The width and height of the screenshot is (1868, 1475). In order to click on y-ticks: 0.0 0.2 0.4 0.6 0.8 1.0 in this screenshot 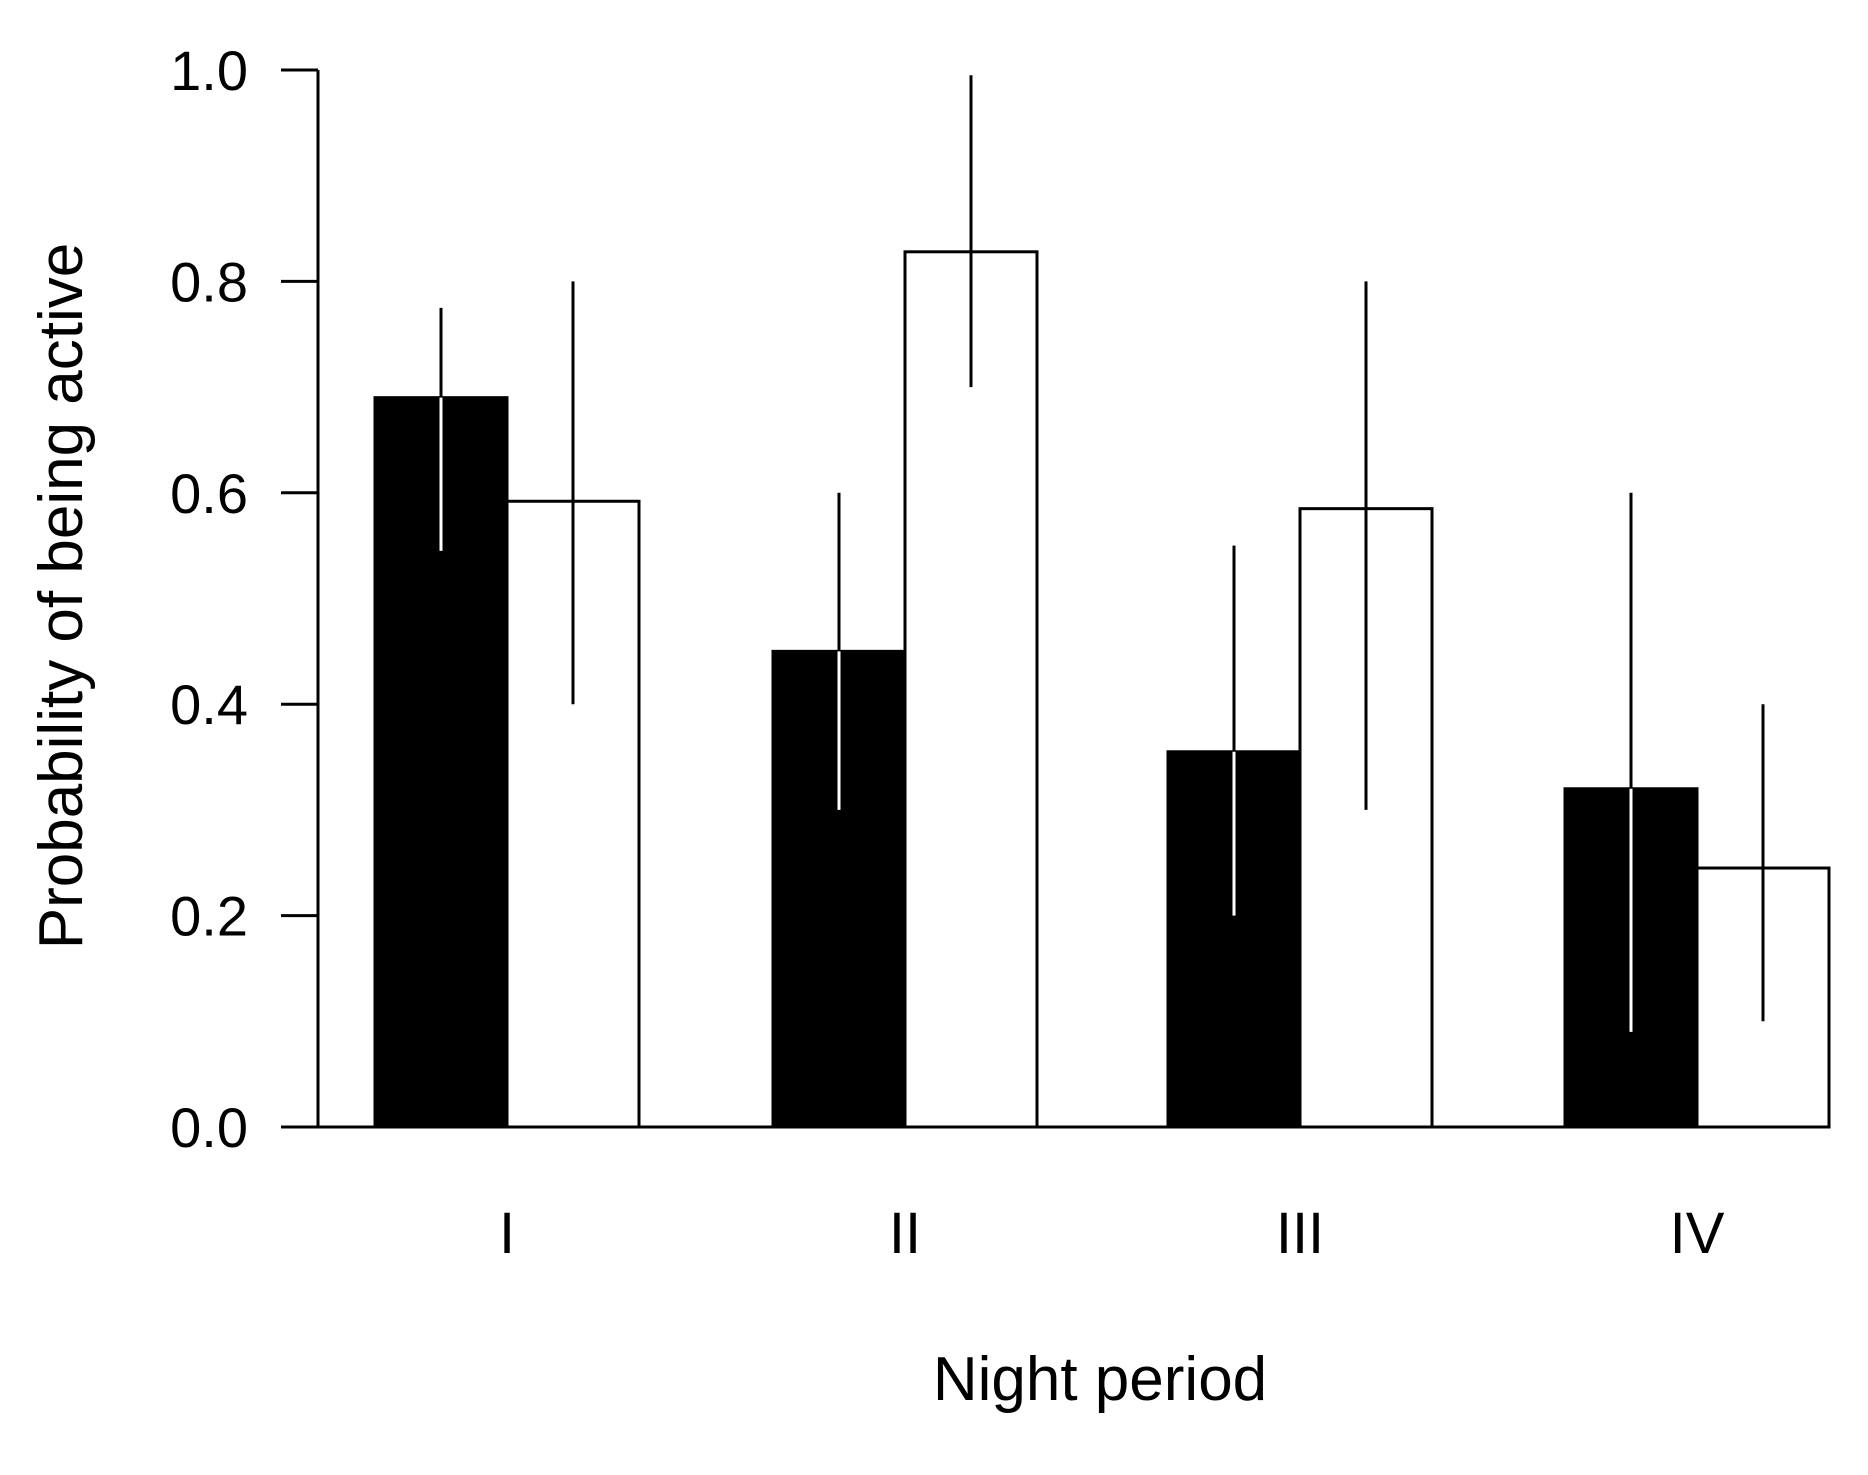, I will do `click(244, 599)`.